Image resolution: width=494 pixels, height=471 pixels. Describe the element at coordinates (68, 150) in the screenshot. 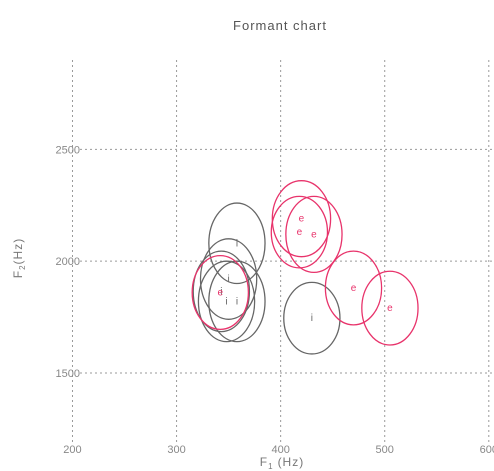

I see `y-tick-label: 2500` at that location.